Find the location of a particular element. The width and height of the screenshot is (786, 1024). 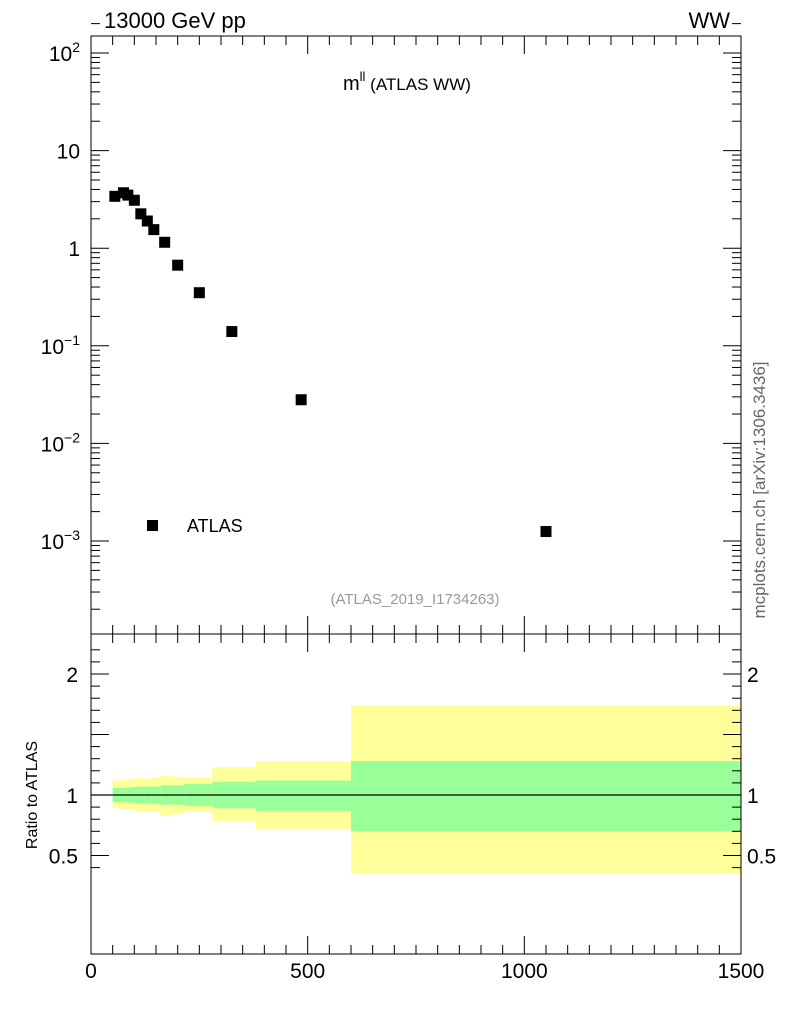

chart-title-sup: ll is located at coordinates (363, 76).